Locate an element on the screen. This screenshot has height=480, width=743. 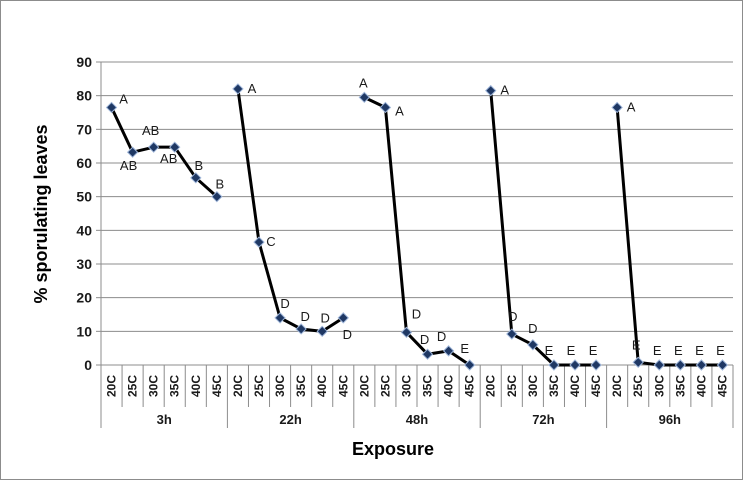
group-label: 72h is located at coordinates (543, 419).